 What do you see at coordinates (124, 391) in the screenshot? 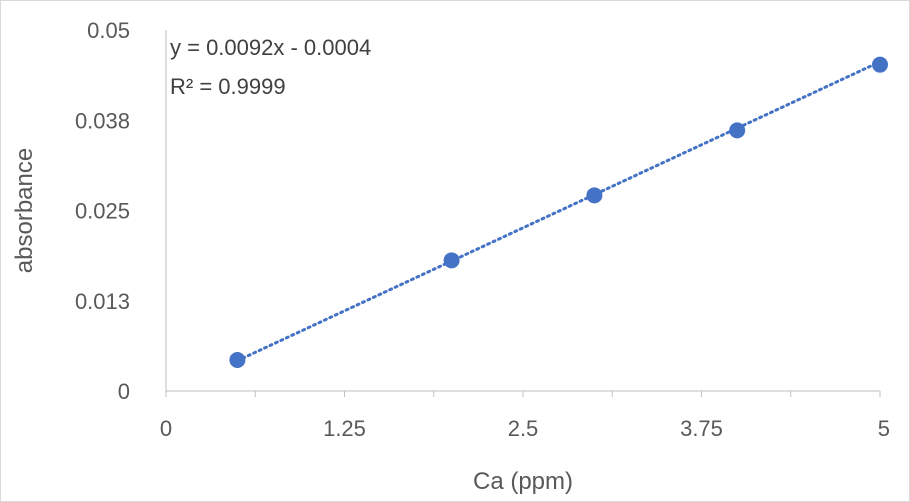
I see `y-tick-label: 0` at bounding box center [124, 391].